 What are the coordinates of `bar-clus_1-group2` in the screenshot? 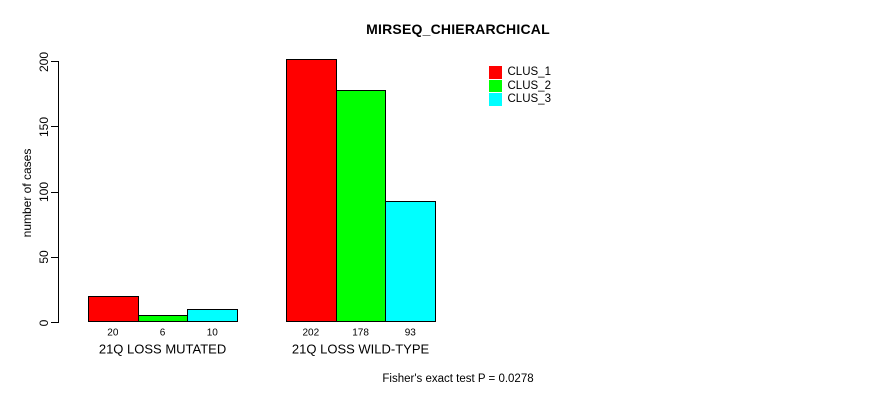 It's located at (311, 190).